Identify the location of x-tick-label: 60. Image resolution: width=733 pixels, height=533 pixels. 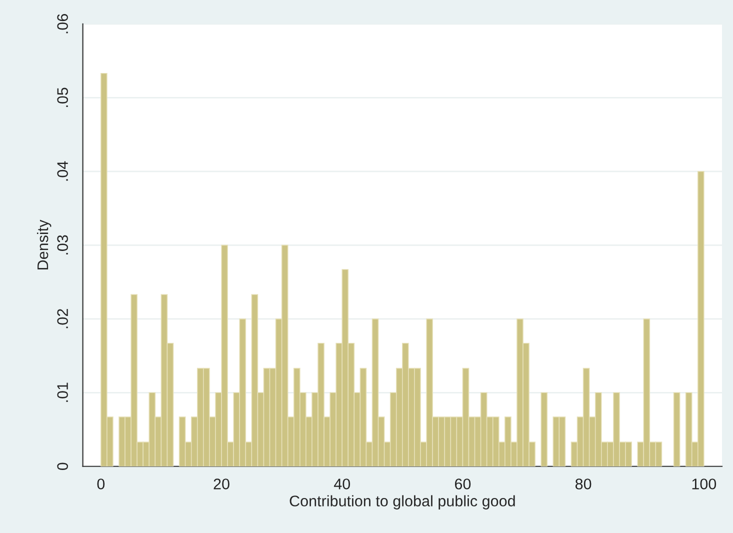
(462, 484).